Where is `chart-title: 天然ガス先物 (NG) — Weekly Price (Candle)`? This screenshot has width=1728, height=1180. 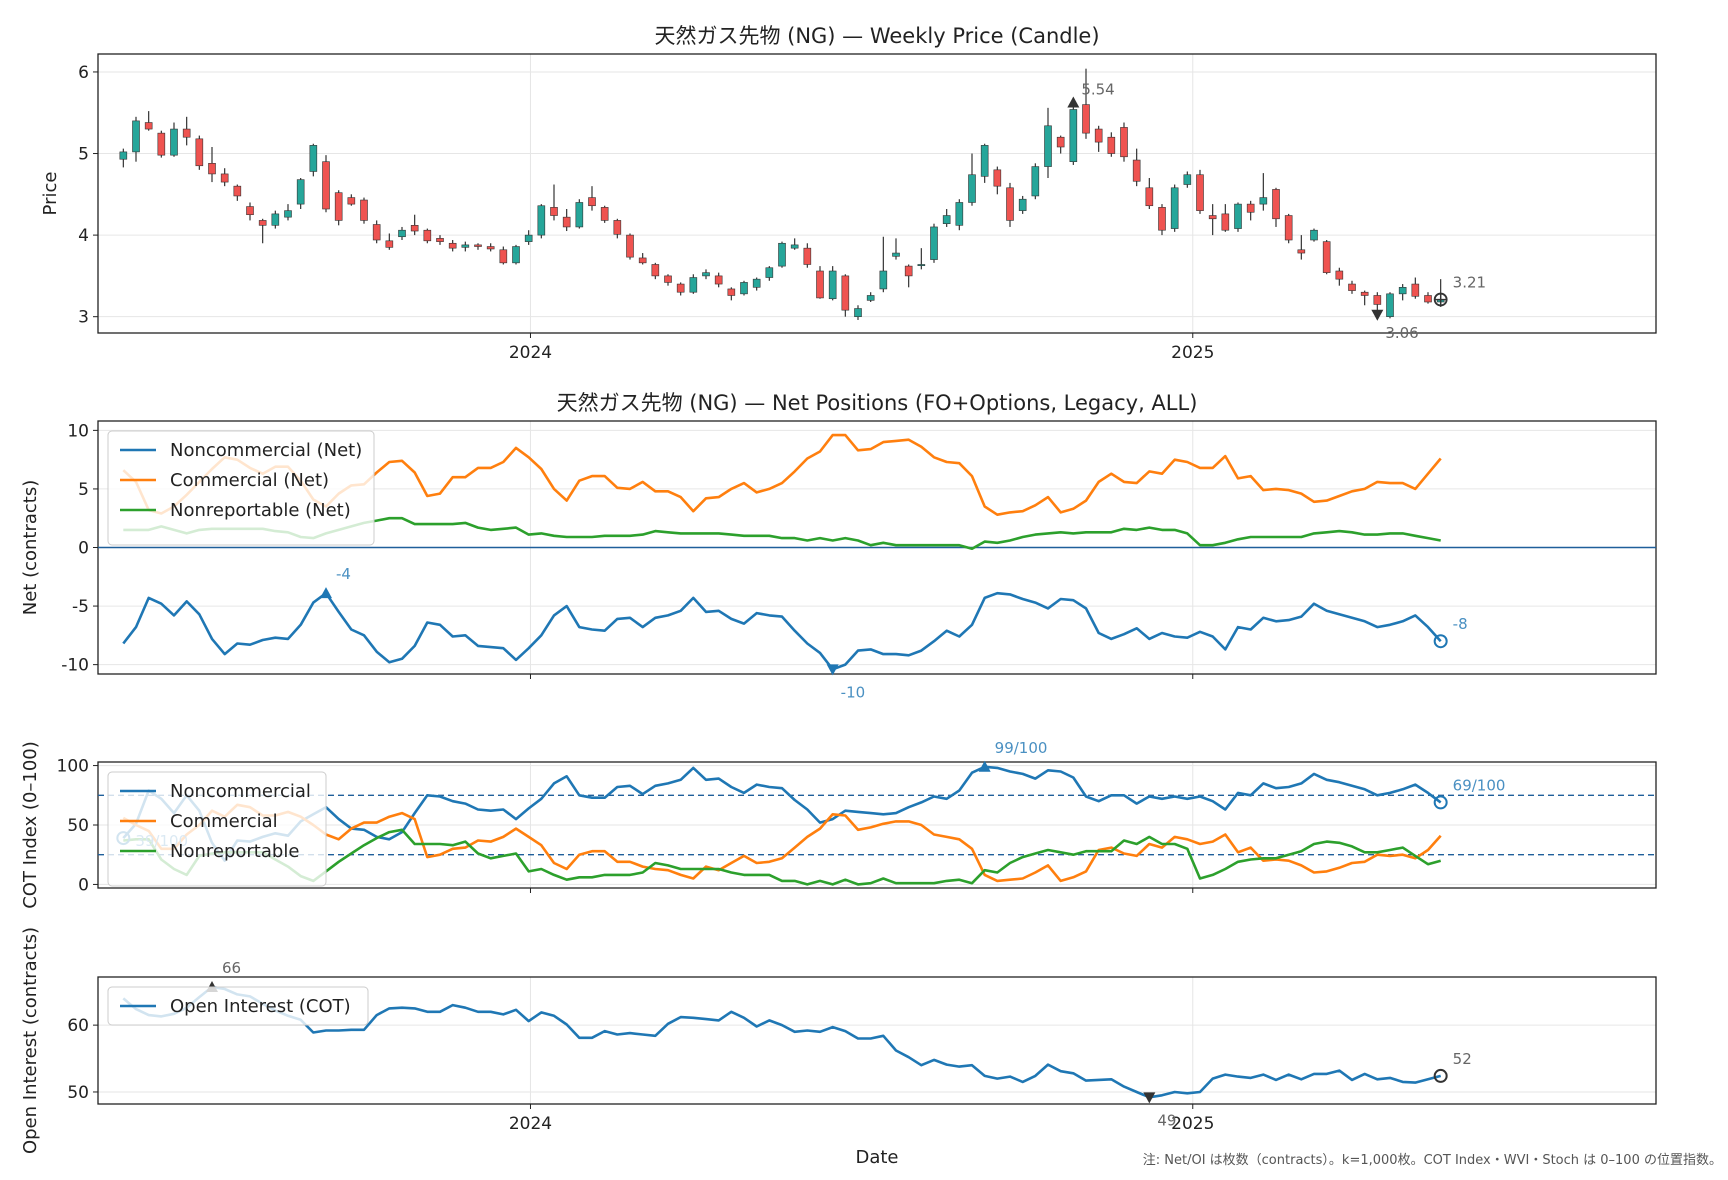
chart-title: 天然ガス先物 (NG) — Weekly Price (Candle) is located at coordinates (876, 36).